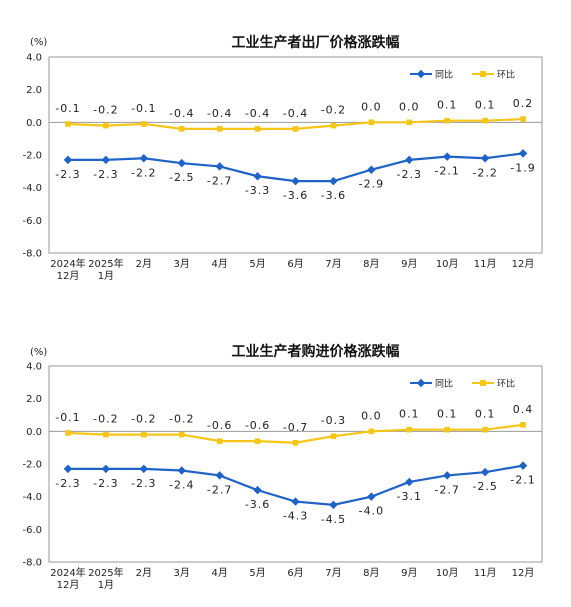 This screenshot has height=607, width=571. I want to click on data-label: -0.6, so click(257, 425).